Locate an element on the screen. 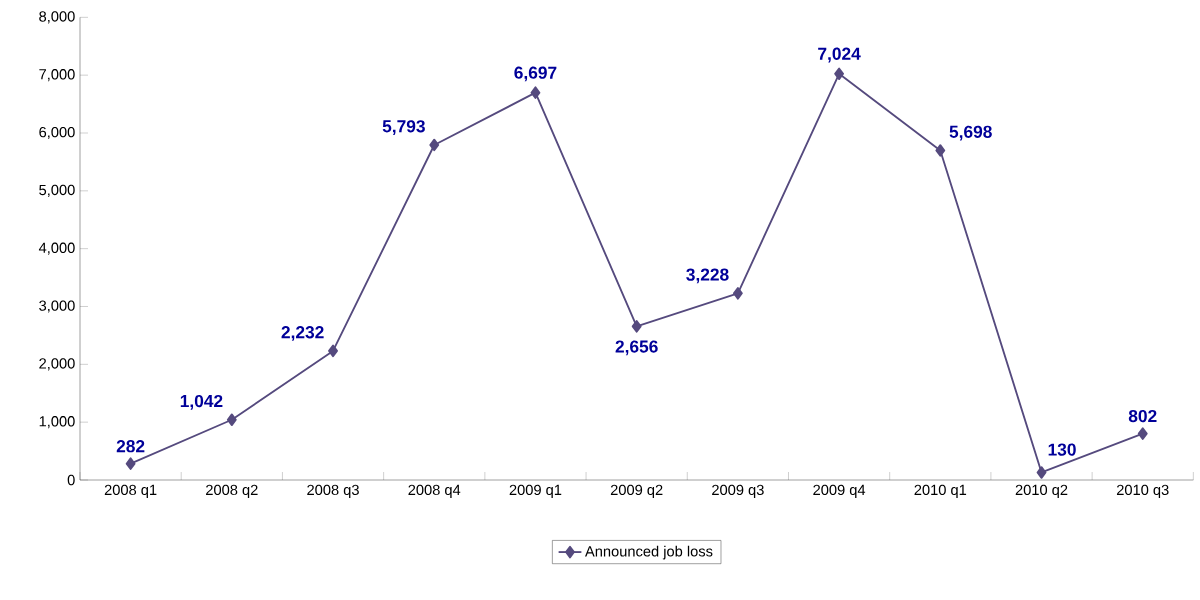  y-tick-label: 2,000 is located at coordinates (57, 364).